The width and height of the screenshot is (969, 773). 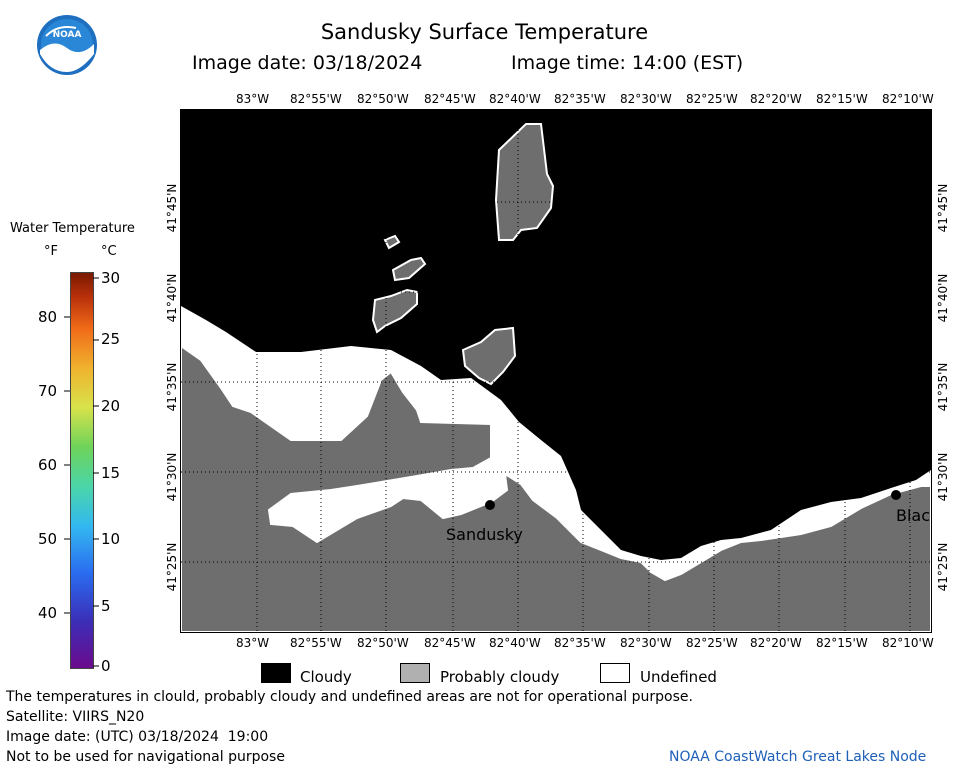 I want to click on lon-top-9: 82°15'W, so click(x=842, y=99).